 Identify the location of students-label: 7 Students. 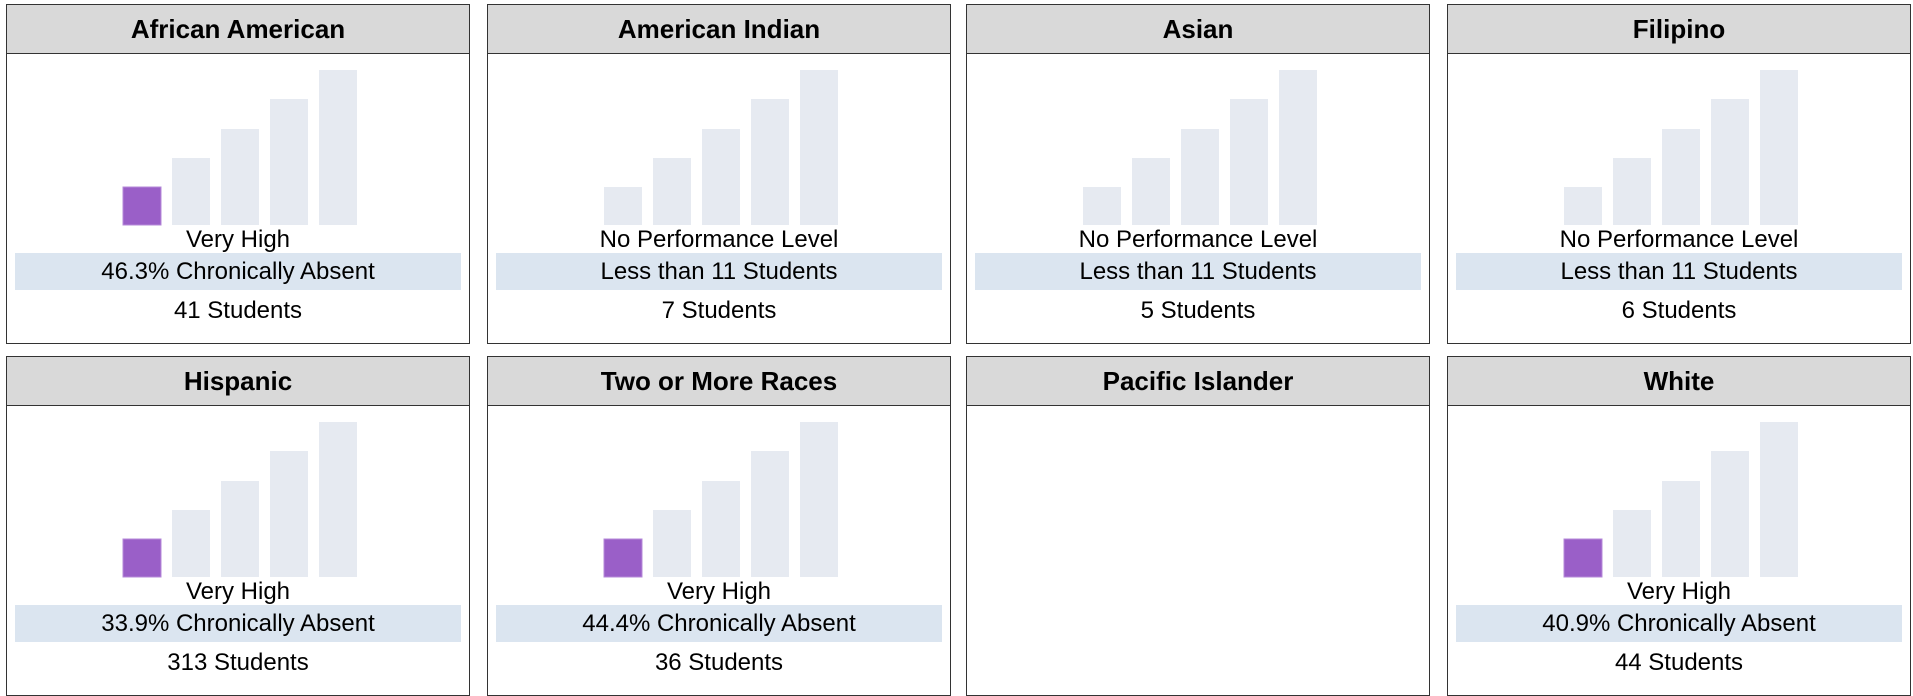
(719, 310).